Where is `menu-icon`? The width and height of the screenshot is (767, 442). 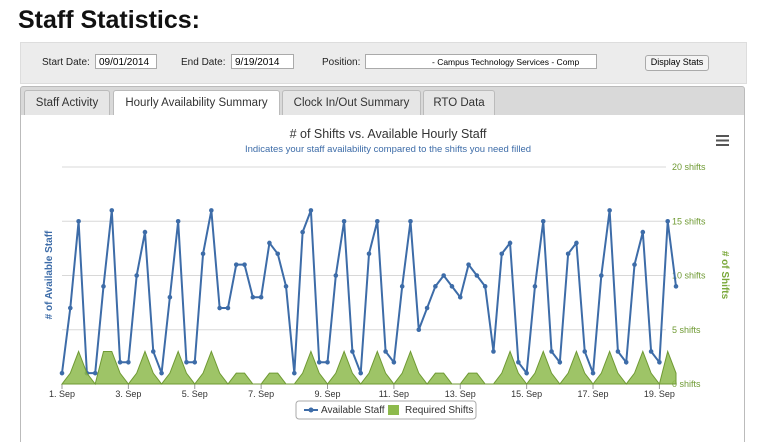 menu-icon is located at coordinates (722, 140).